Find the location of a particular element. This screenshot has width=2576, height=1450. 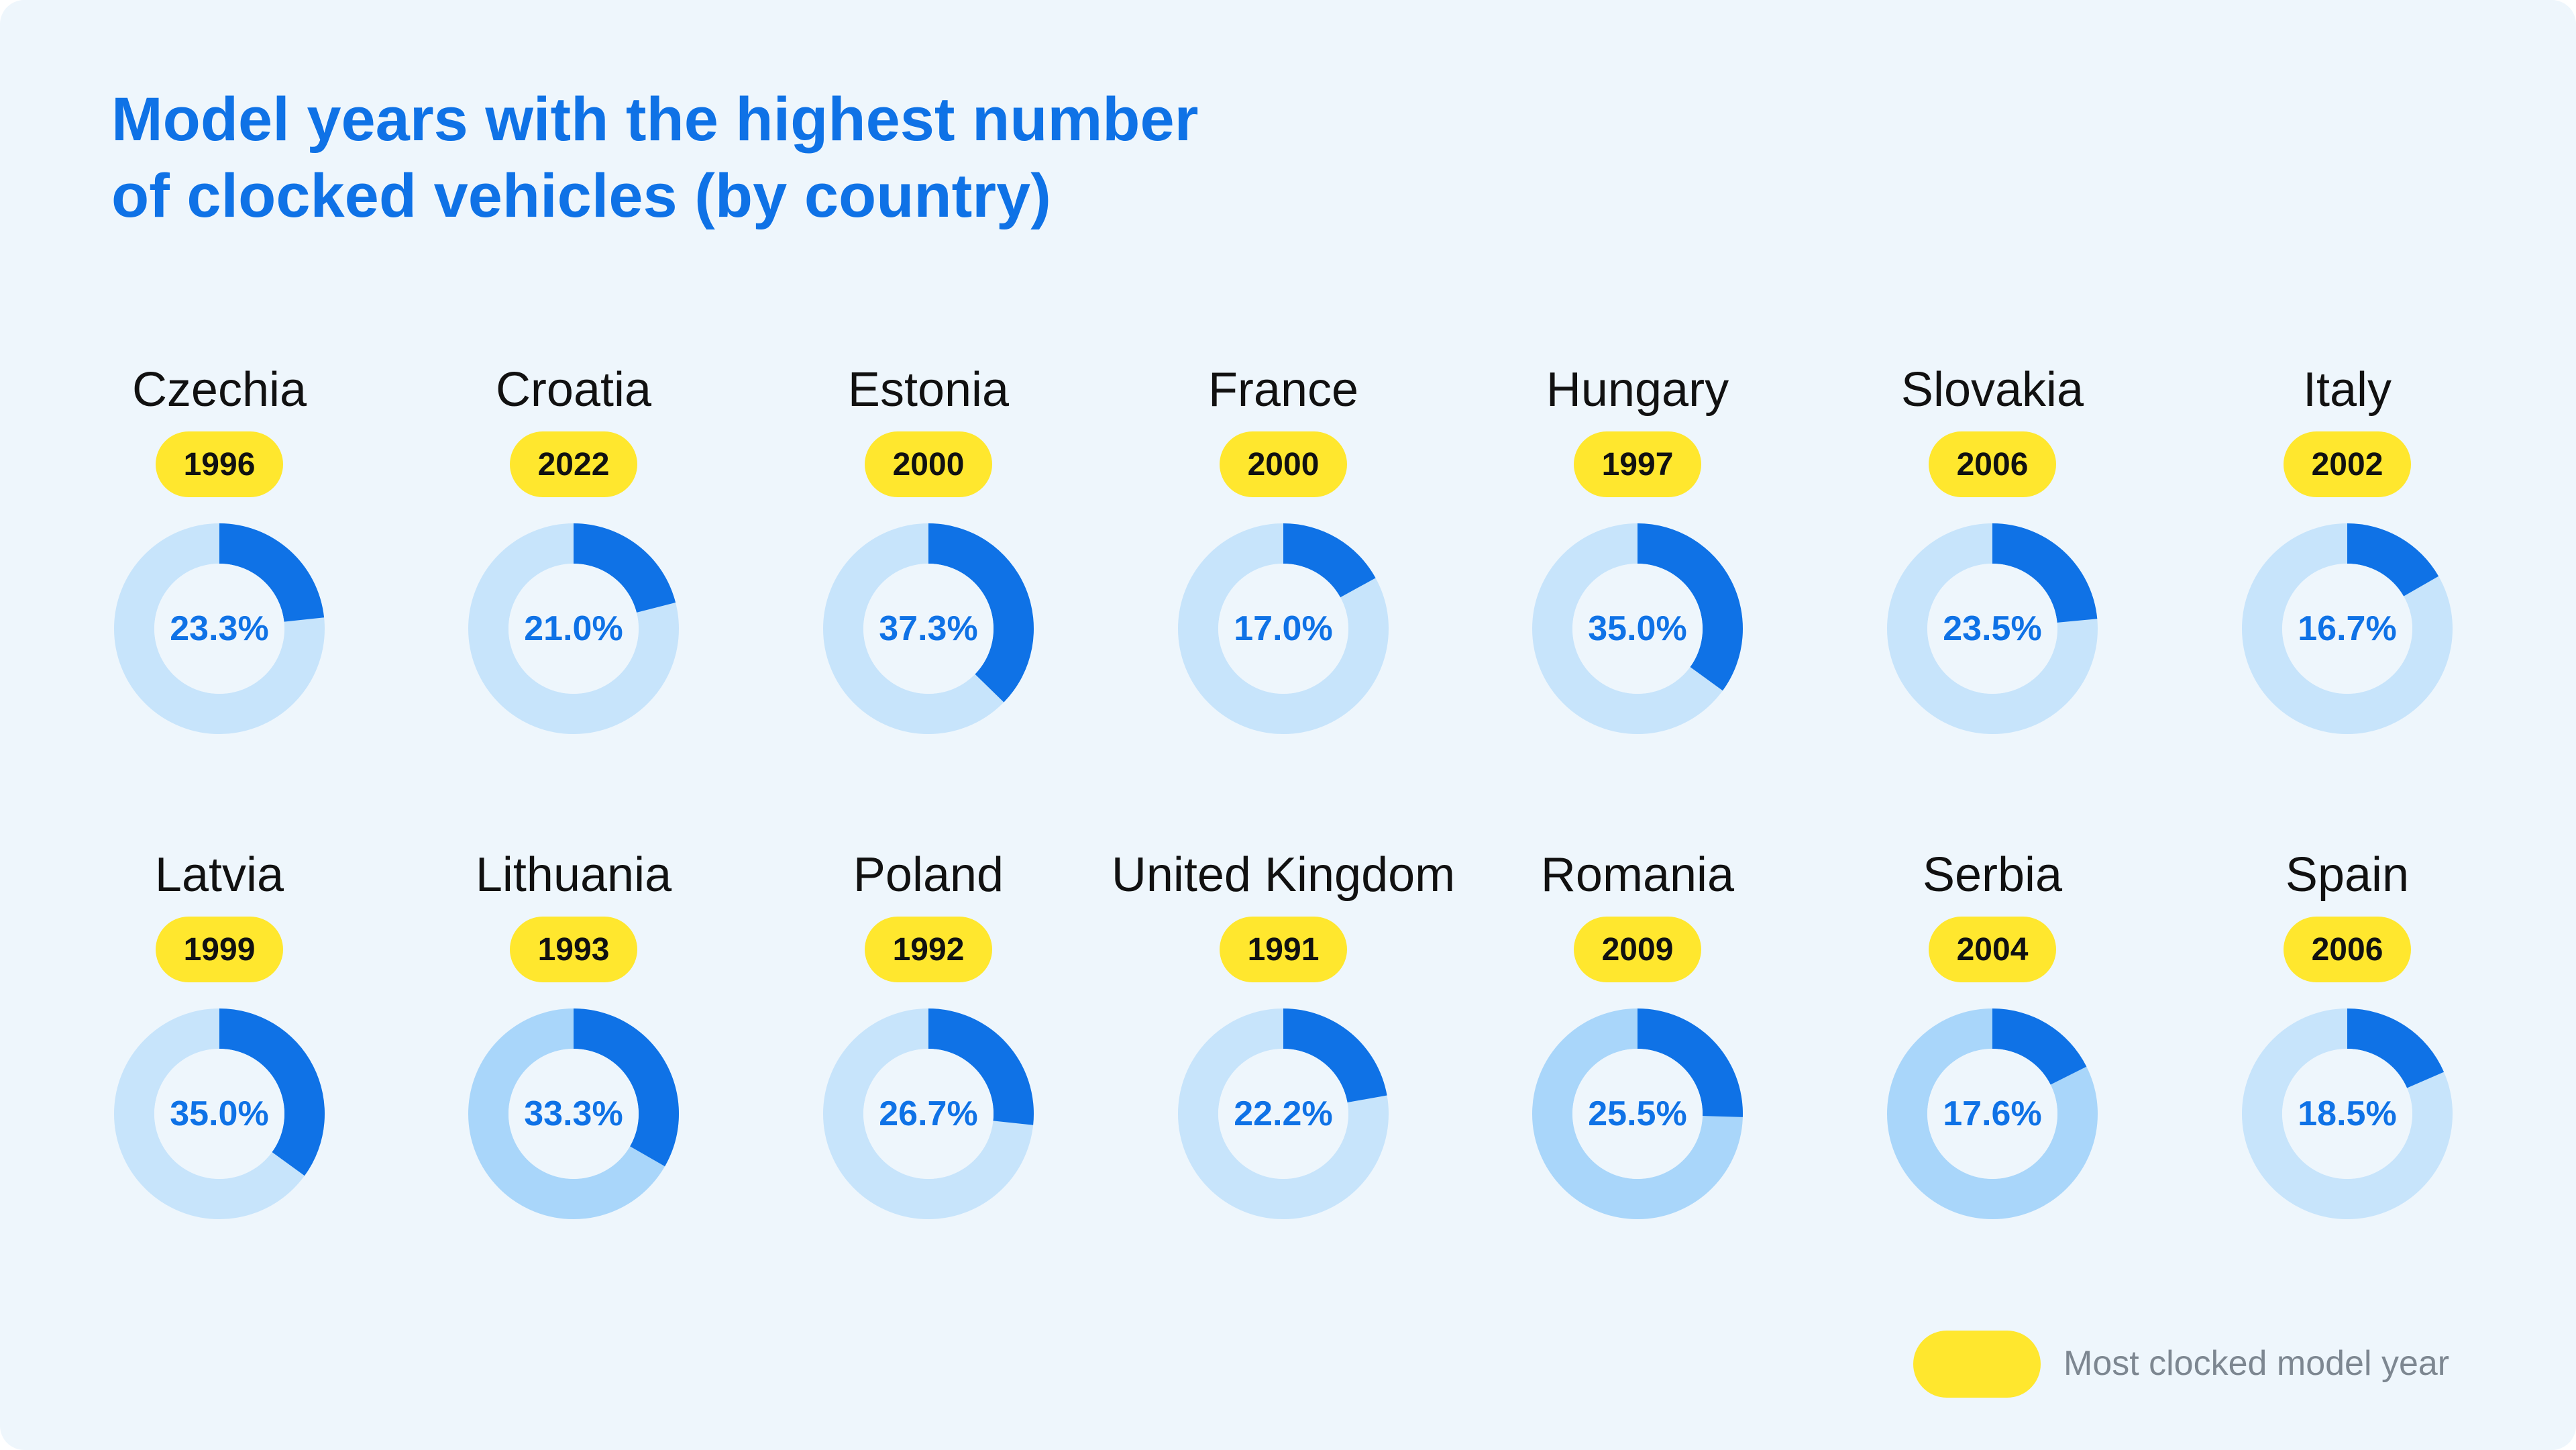

donut-value-label-lithuania: 33.3% is located at coordinates (573, 1113).